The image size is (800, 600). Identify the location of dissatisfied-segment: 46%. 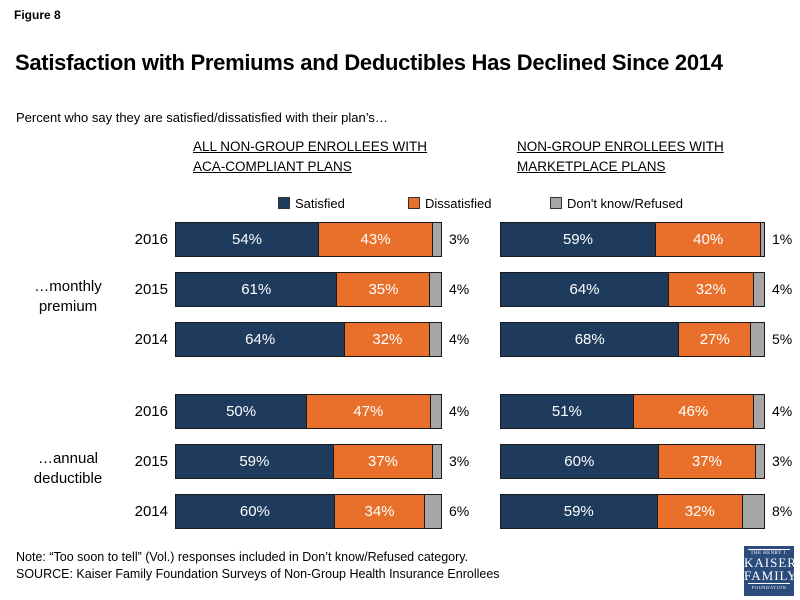
(693, 411).